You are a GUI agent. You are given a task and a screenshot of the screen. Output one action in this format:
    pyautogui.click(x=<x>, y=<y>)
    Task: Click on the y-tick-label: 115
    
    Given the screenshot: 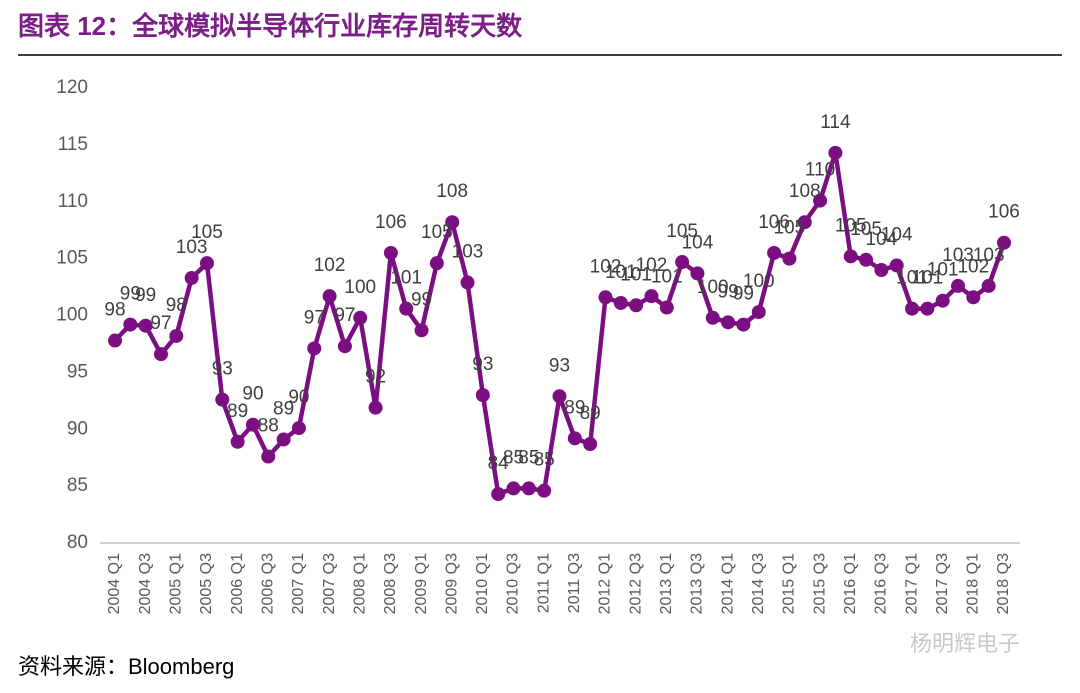 What is the action you would take?
    pyautogui.click(x=73, y=144)
    